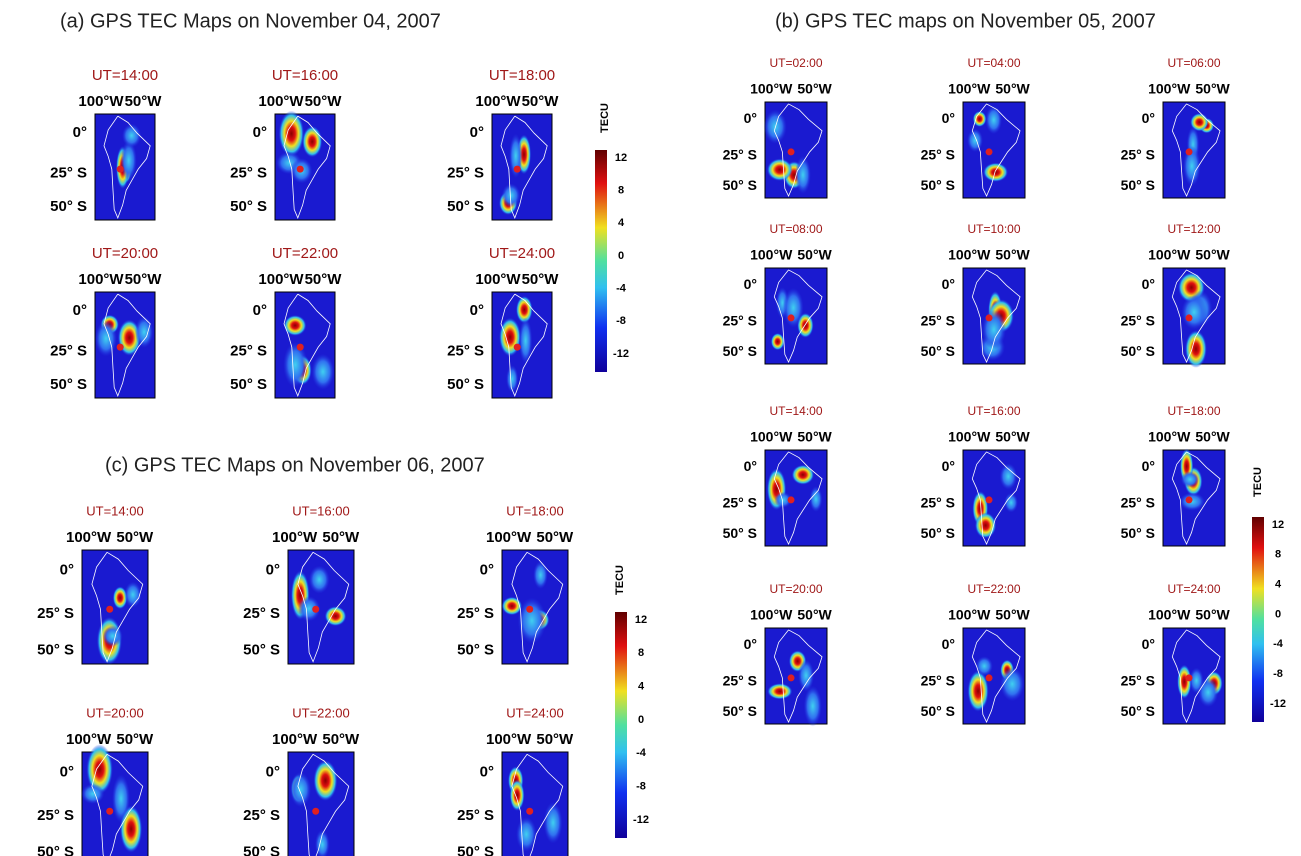  Describe the element at coordinates (965, 21) in the screenshot. I see `figure-title: (b) GPS TEC maps on November 05, 2007` at that location.